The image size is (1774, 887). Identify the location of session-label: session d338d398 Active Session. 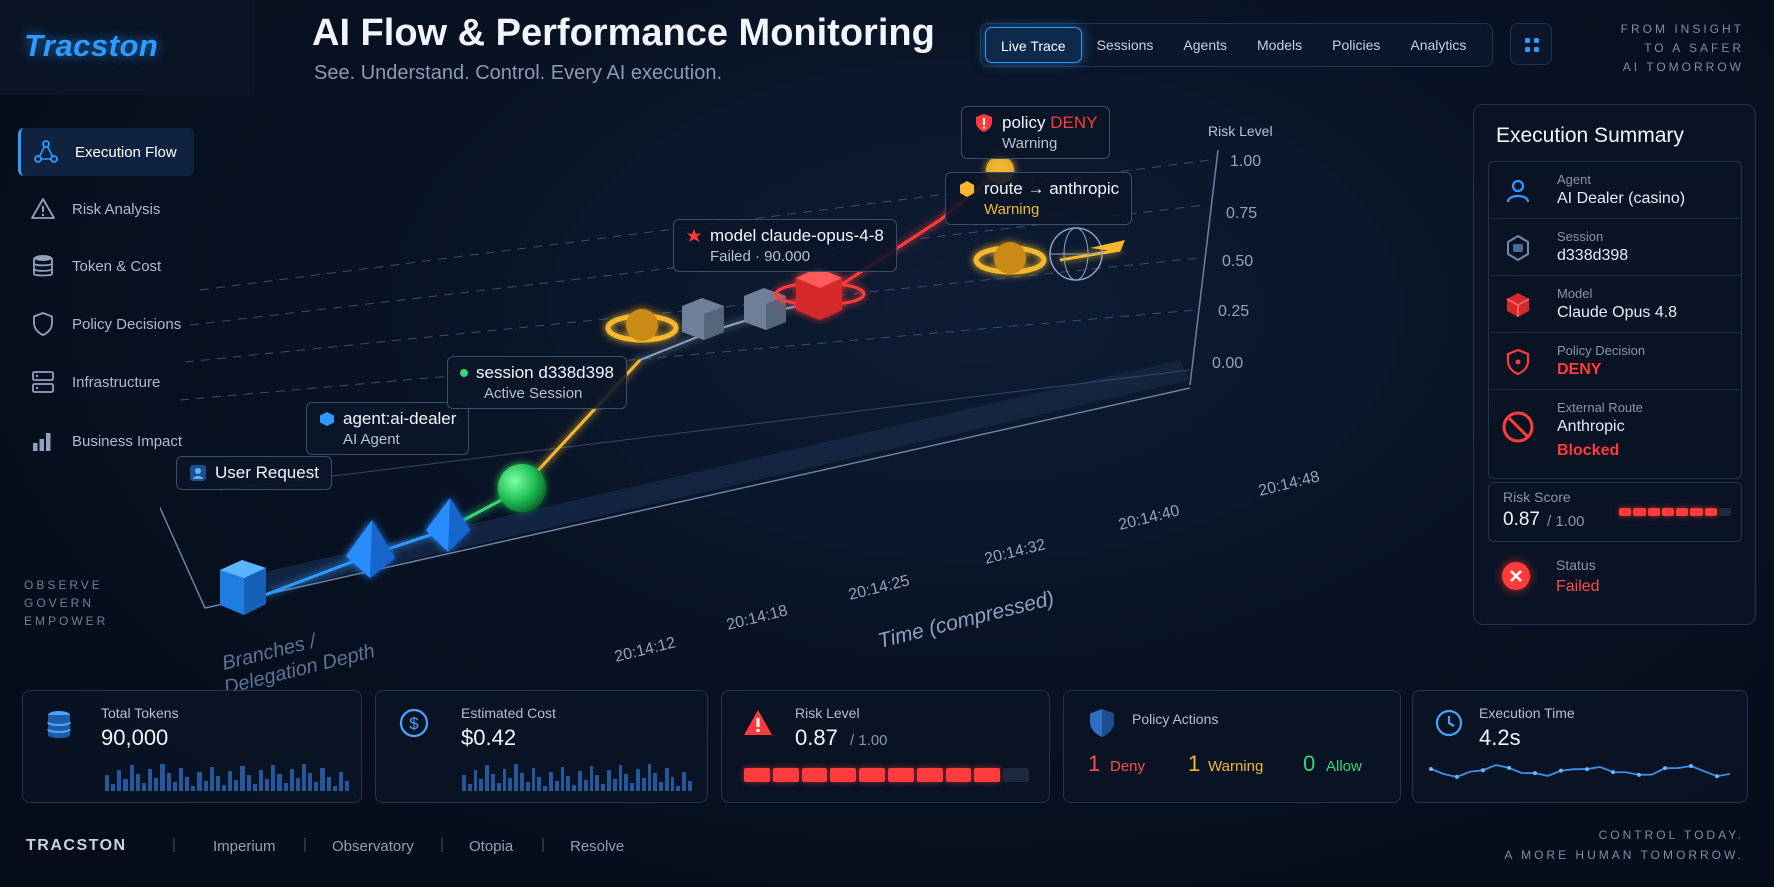
(537, 382).